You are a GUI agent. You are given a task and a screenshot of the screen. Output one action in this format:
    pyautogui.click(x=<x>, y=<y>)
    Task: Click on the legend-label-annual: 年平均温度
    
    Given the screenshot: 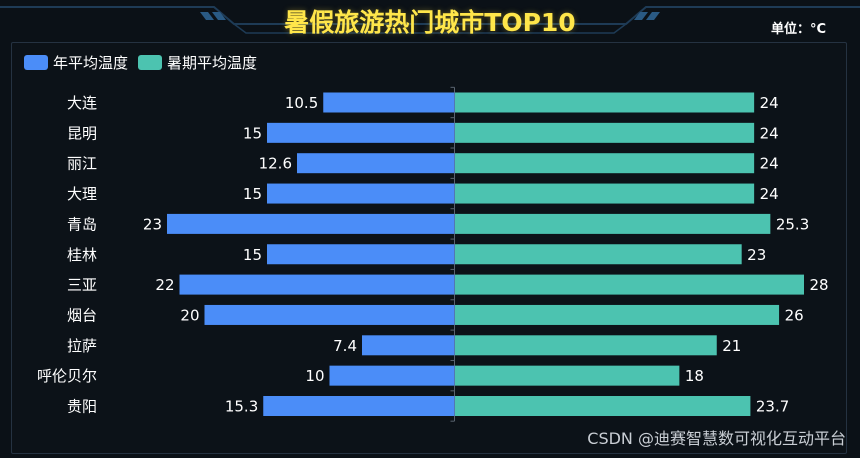 What is the action you would take?
    pyautogui.click(x=91, y=63)
    